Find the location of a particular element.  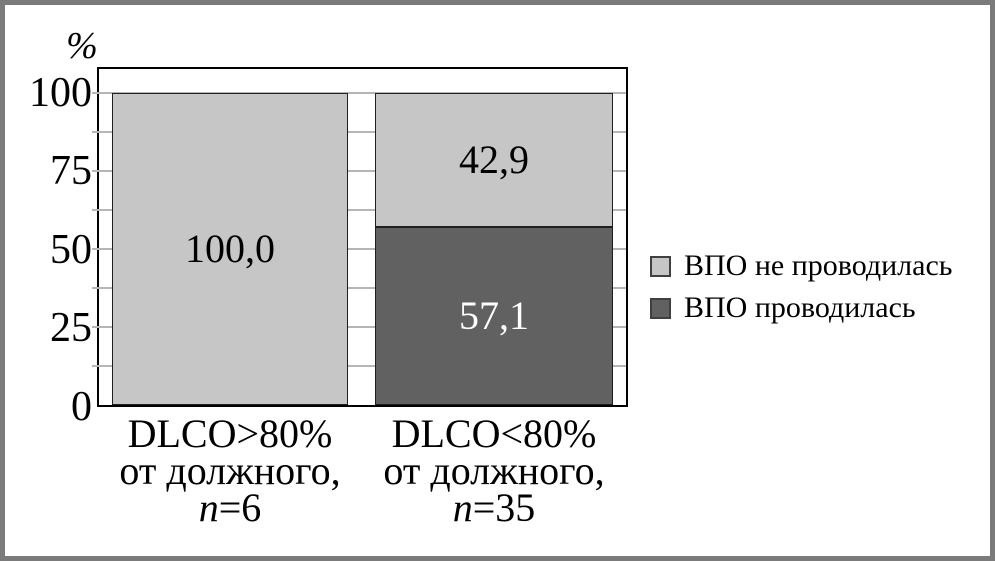

y-tick-25: 25 is located at coordinates (71, 328).